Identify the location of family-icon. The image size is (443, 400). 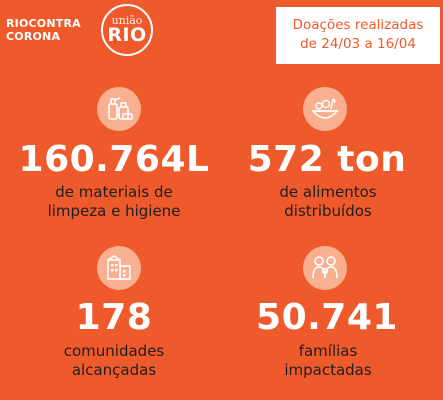
(325, 268).